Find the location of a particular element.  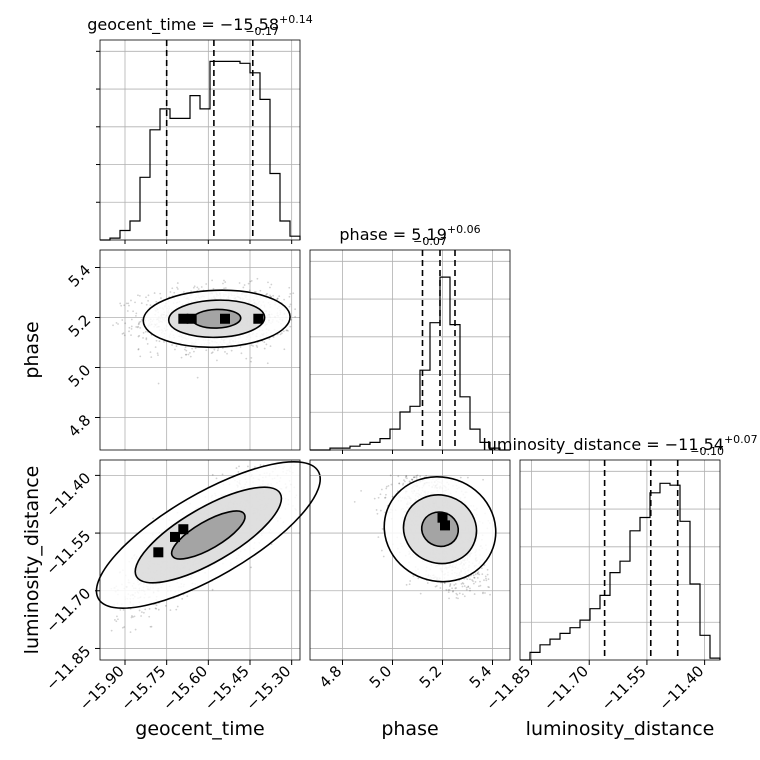

x-tick-label-luminosity_distance: −11.40 is located at coordinates (681, 688).